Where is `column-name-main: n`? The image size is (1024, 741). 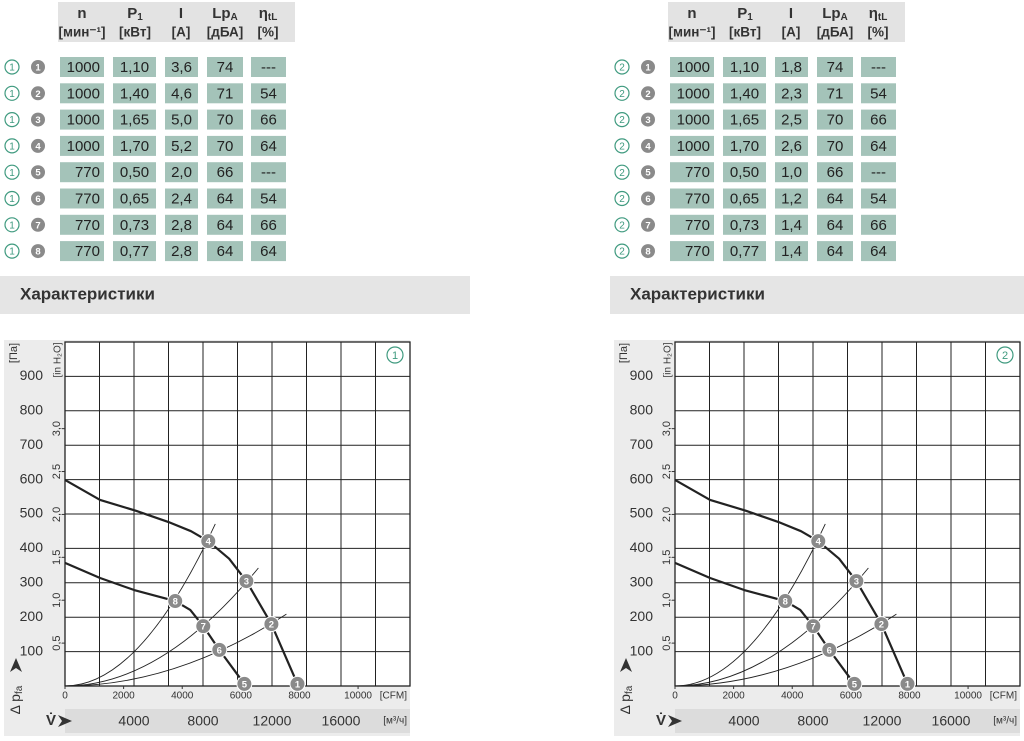
column-name-main: n is located at coordinates (691, 13).